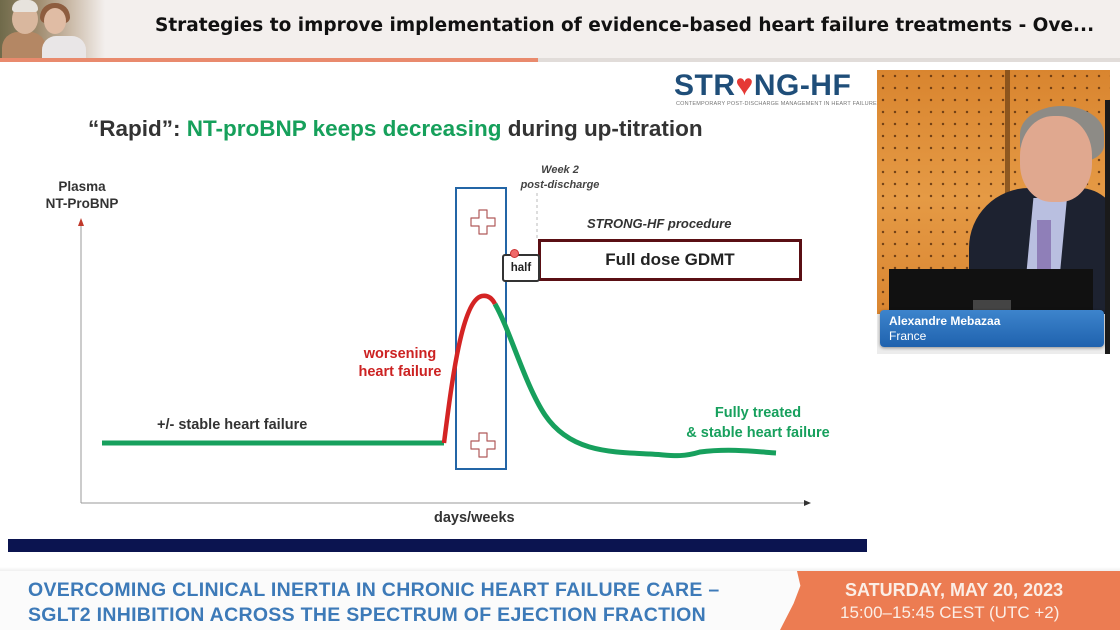 This screenshot has height=630, width=1120. I want to click on footer-shadow, so click(560, 569).